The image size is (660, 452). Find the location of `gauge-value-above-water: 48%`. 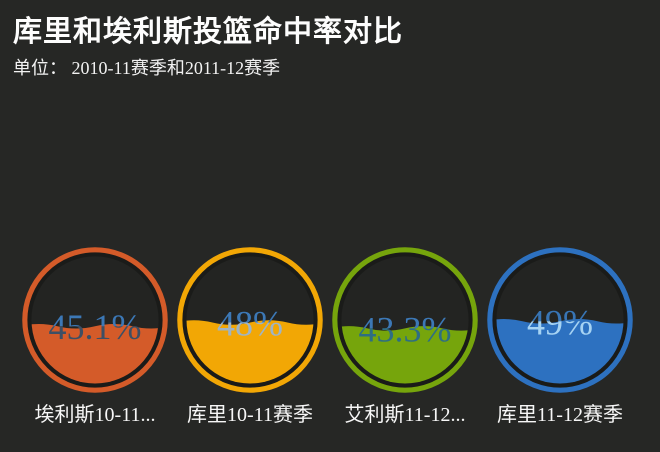

gauge-value-above-water: 48% is located at coordinates (250, 324).